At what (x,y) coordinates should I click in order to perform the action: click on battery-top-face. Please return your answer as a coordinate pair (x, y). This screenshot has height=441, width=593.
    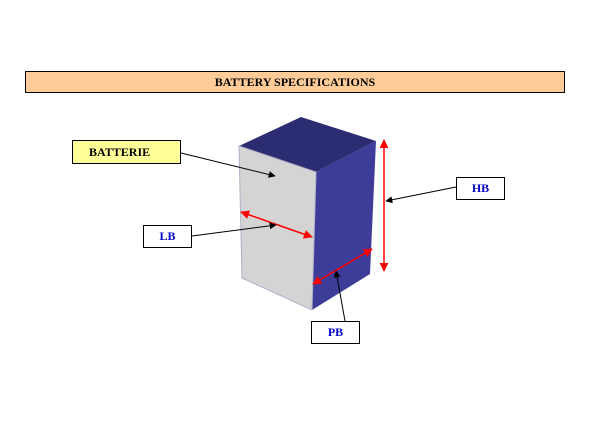
    Looking at the image, I should click on (307, 144).